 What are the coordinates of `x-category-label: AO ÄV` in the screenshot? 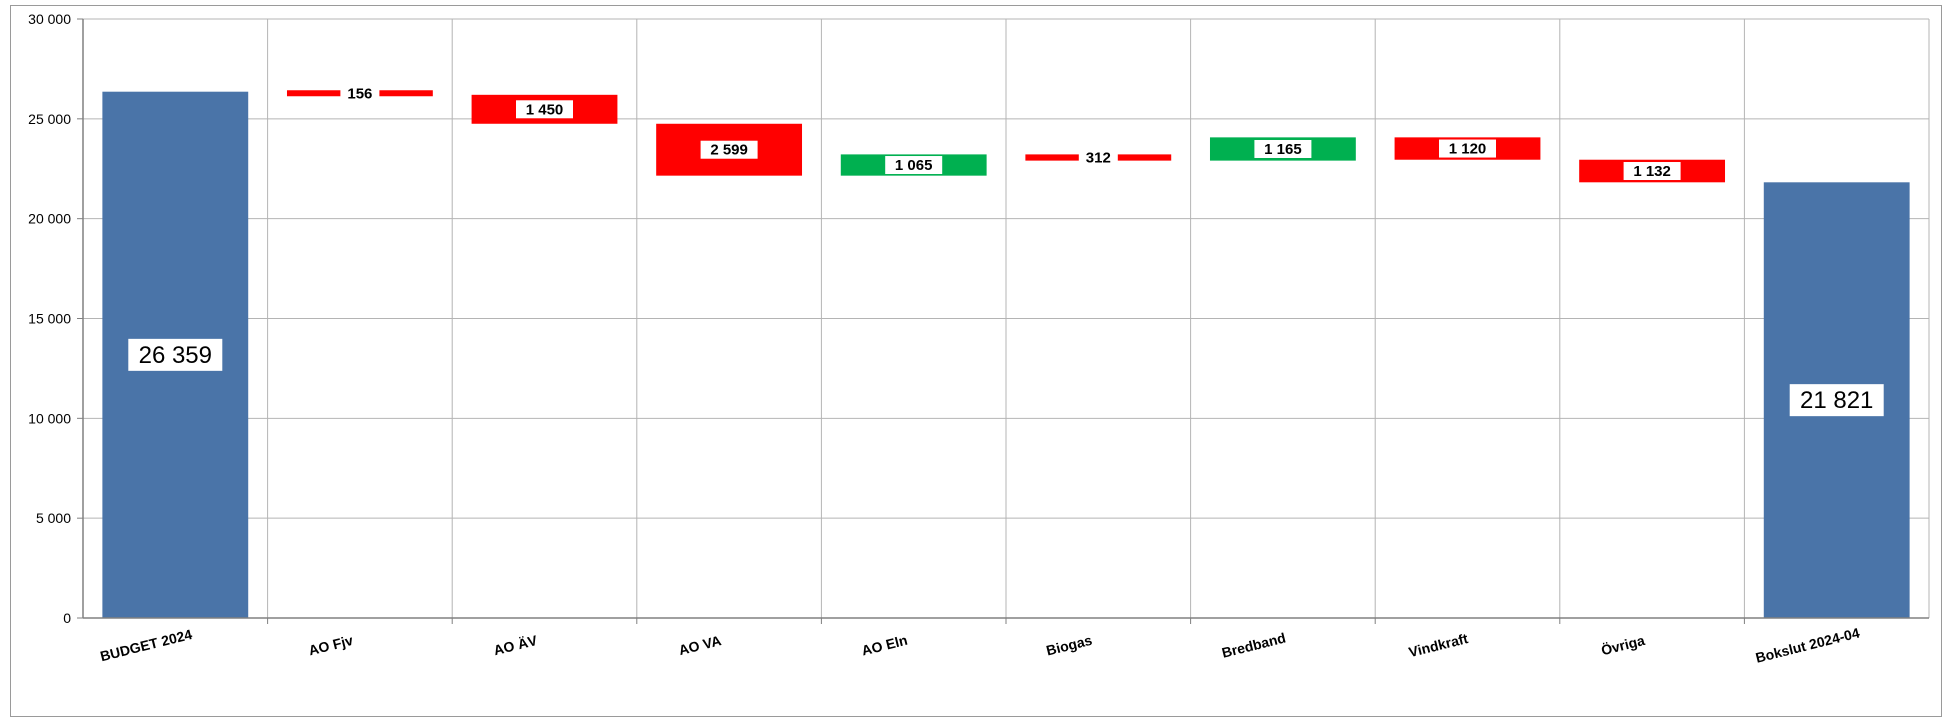 It's located at (516, 645).